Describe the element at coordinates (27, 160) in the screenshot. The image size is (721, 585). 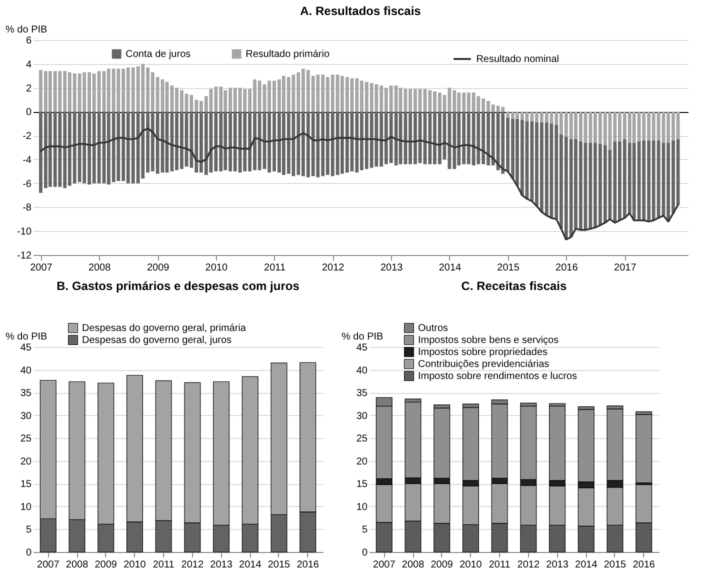
I see `y-tick-label: -4` at that location.